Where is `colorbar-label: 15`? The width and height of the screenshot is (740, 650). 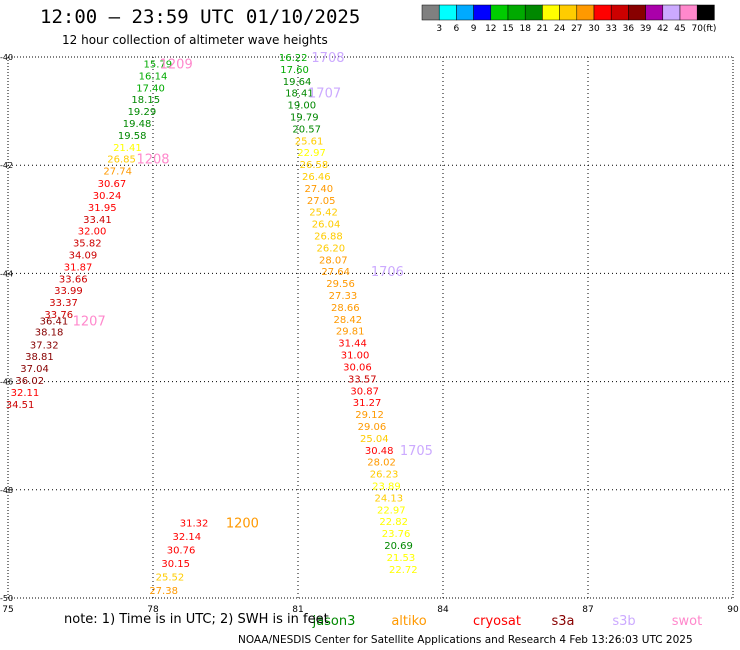 colorbar-label: 15 is located at coordinates (507, 29).